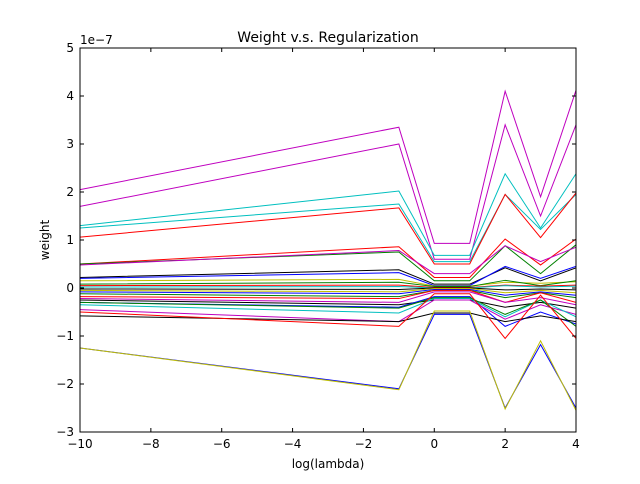 This screenshot has width=640, height=484. Describe the element at coordinates (70, 96) in the screenshot. I see `y-tick-label: 4` at that location.